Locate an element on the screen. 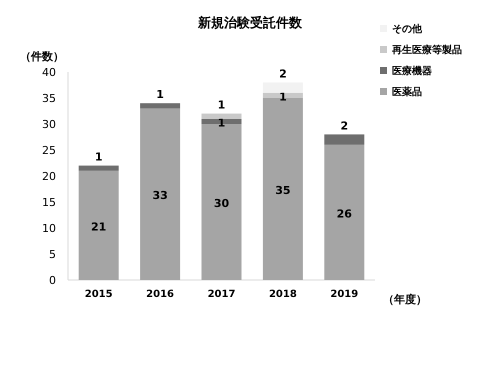 The height and width of the screenshot is (375, 500). x-tick-label: 2019 is located at coordinates (344, 294).